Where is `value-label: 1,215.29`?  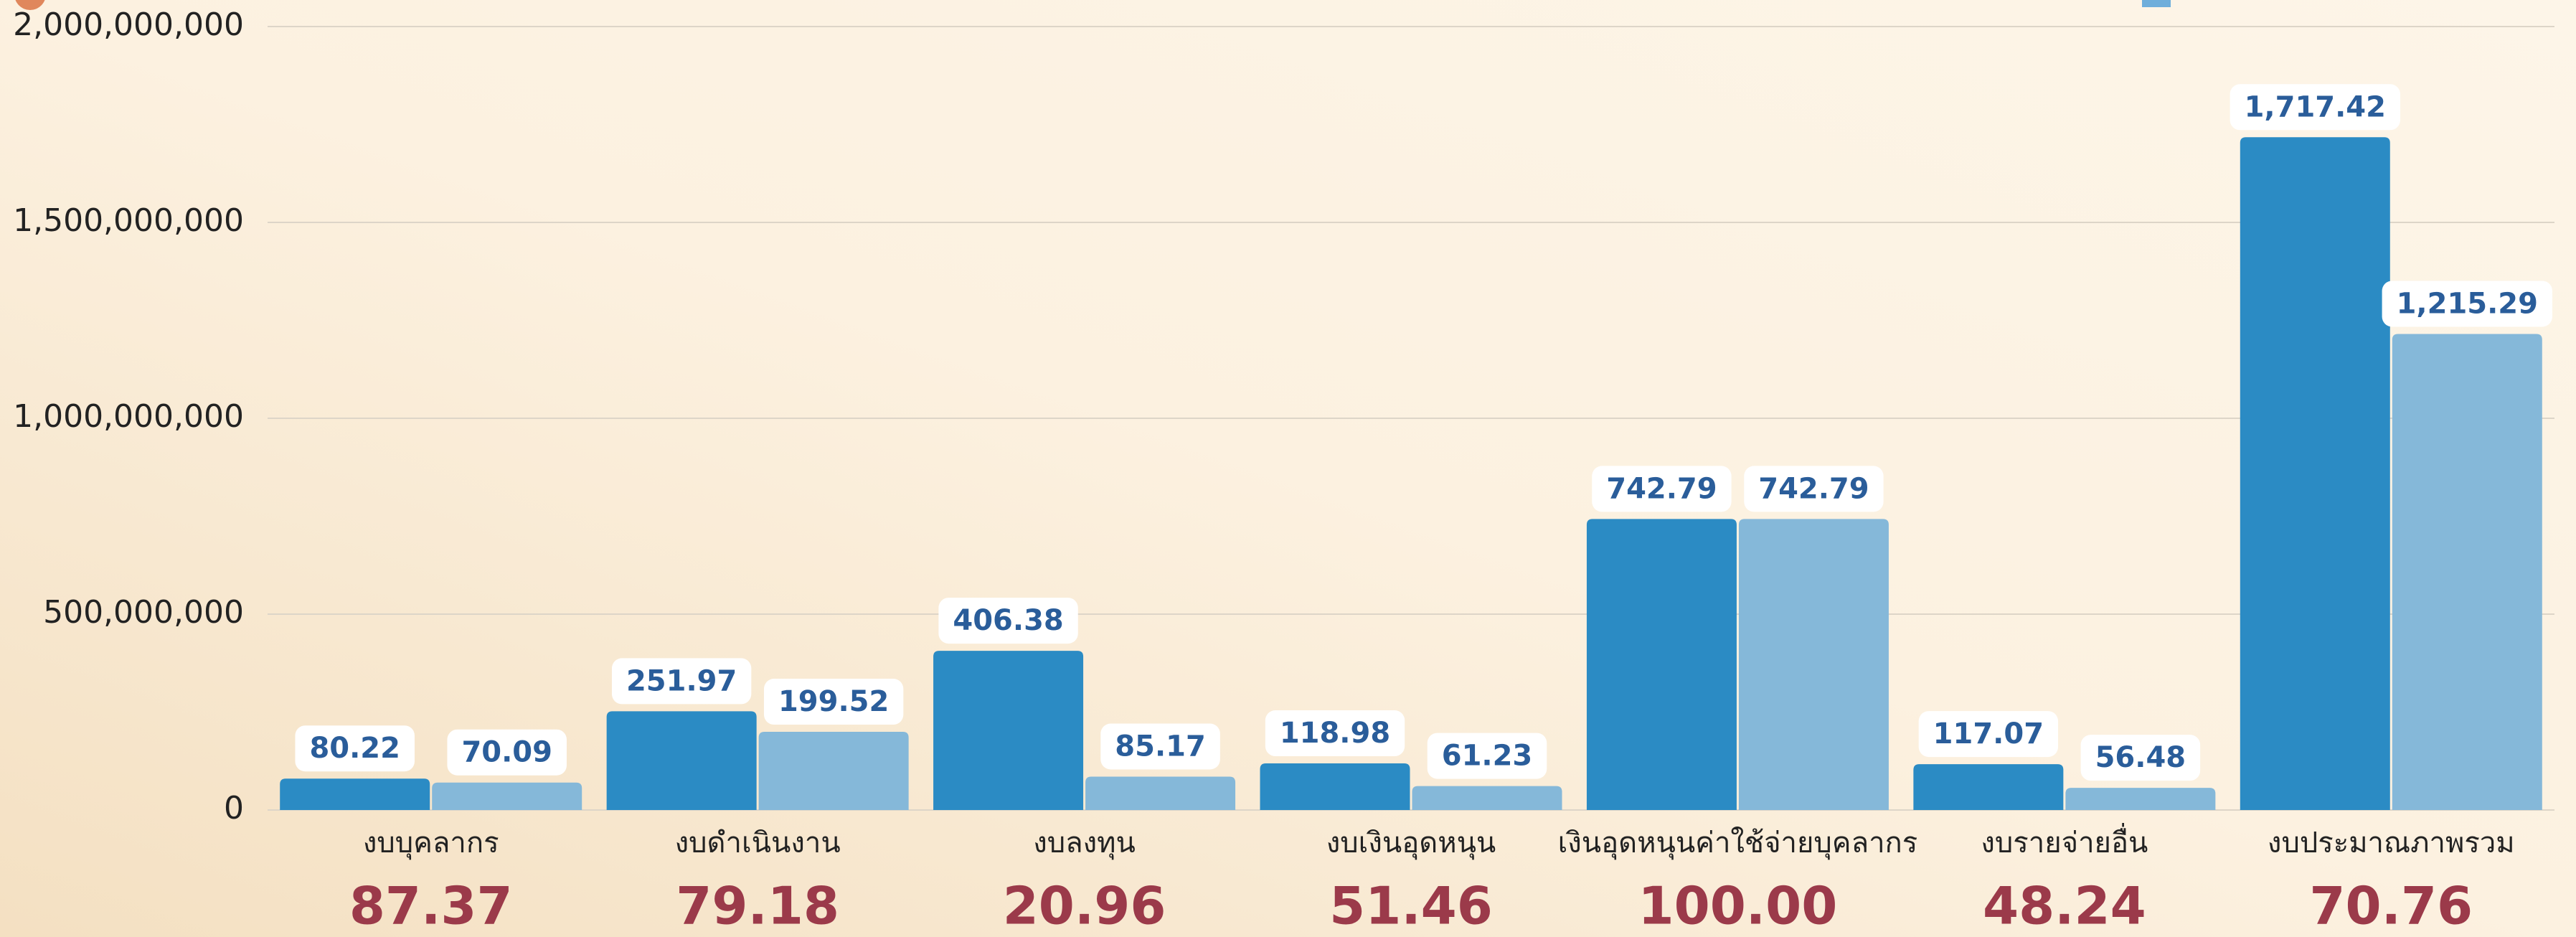
value-label: 1,215.29 is located at coordinates (2467, 303).